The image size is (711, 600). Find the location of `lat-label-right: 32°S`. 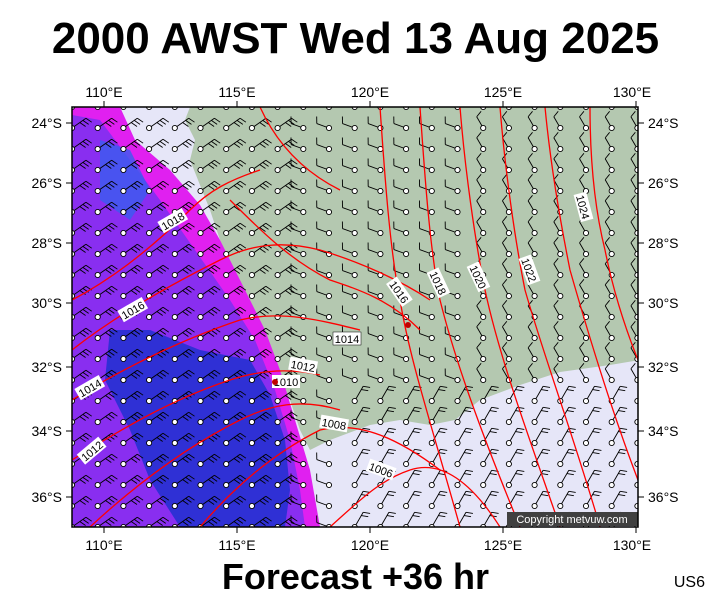

lat-label-right: 32°S is located at coordinates (663, 367).